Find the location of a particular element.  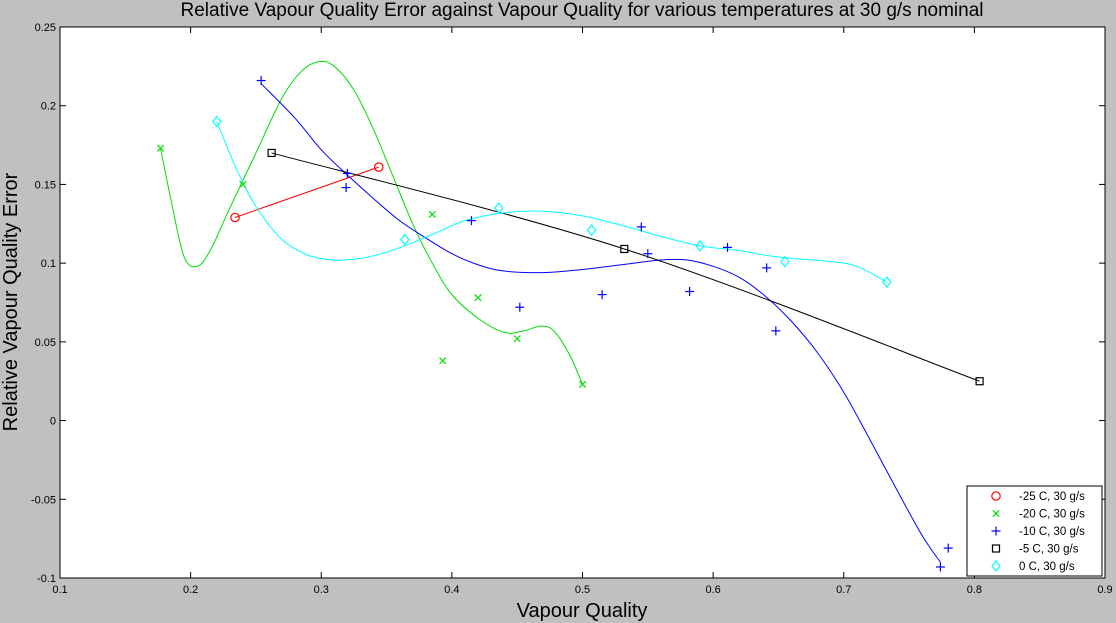

y-tick-label: 0.05 is located at coordinates (45, 343).